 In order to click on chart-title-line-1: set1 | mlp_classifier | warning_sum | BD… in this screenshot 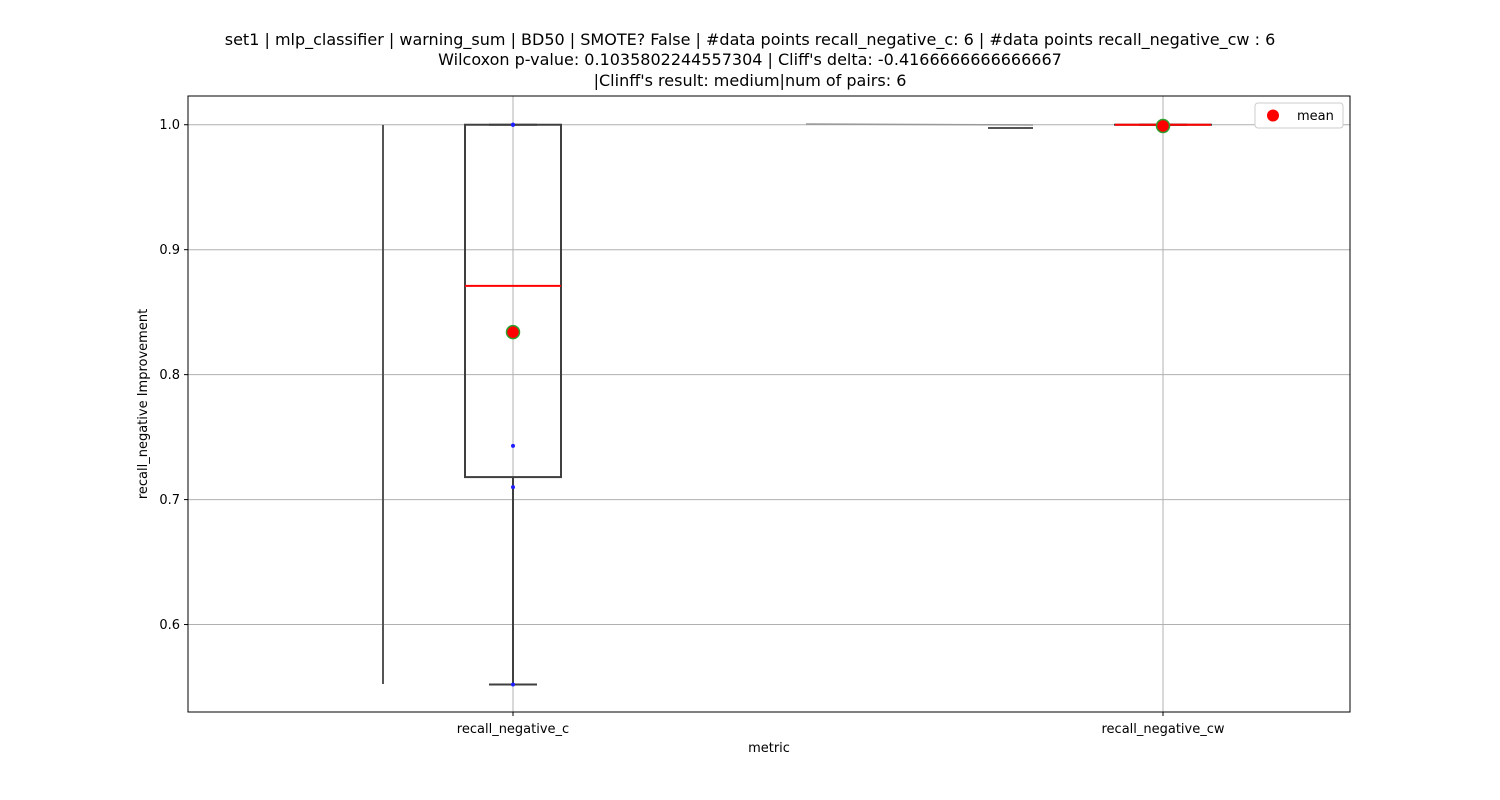, I will do `click(750, 39)`.